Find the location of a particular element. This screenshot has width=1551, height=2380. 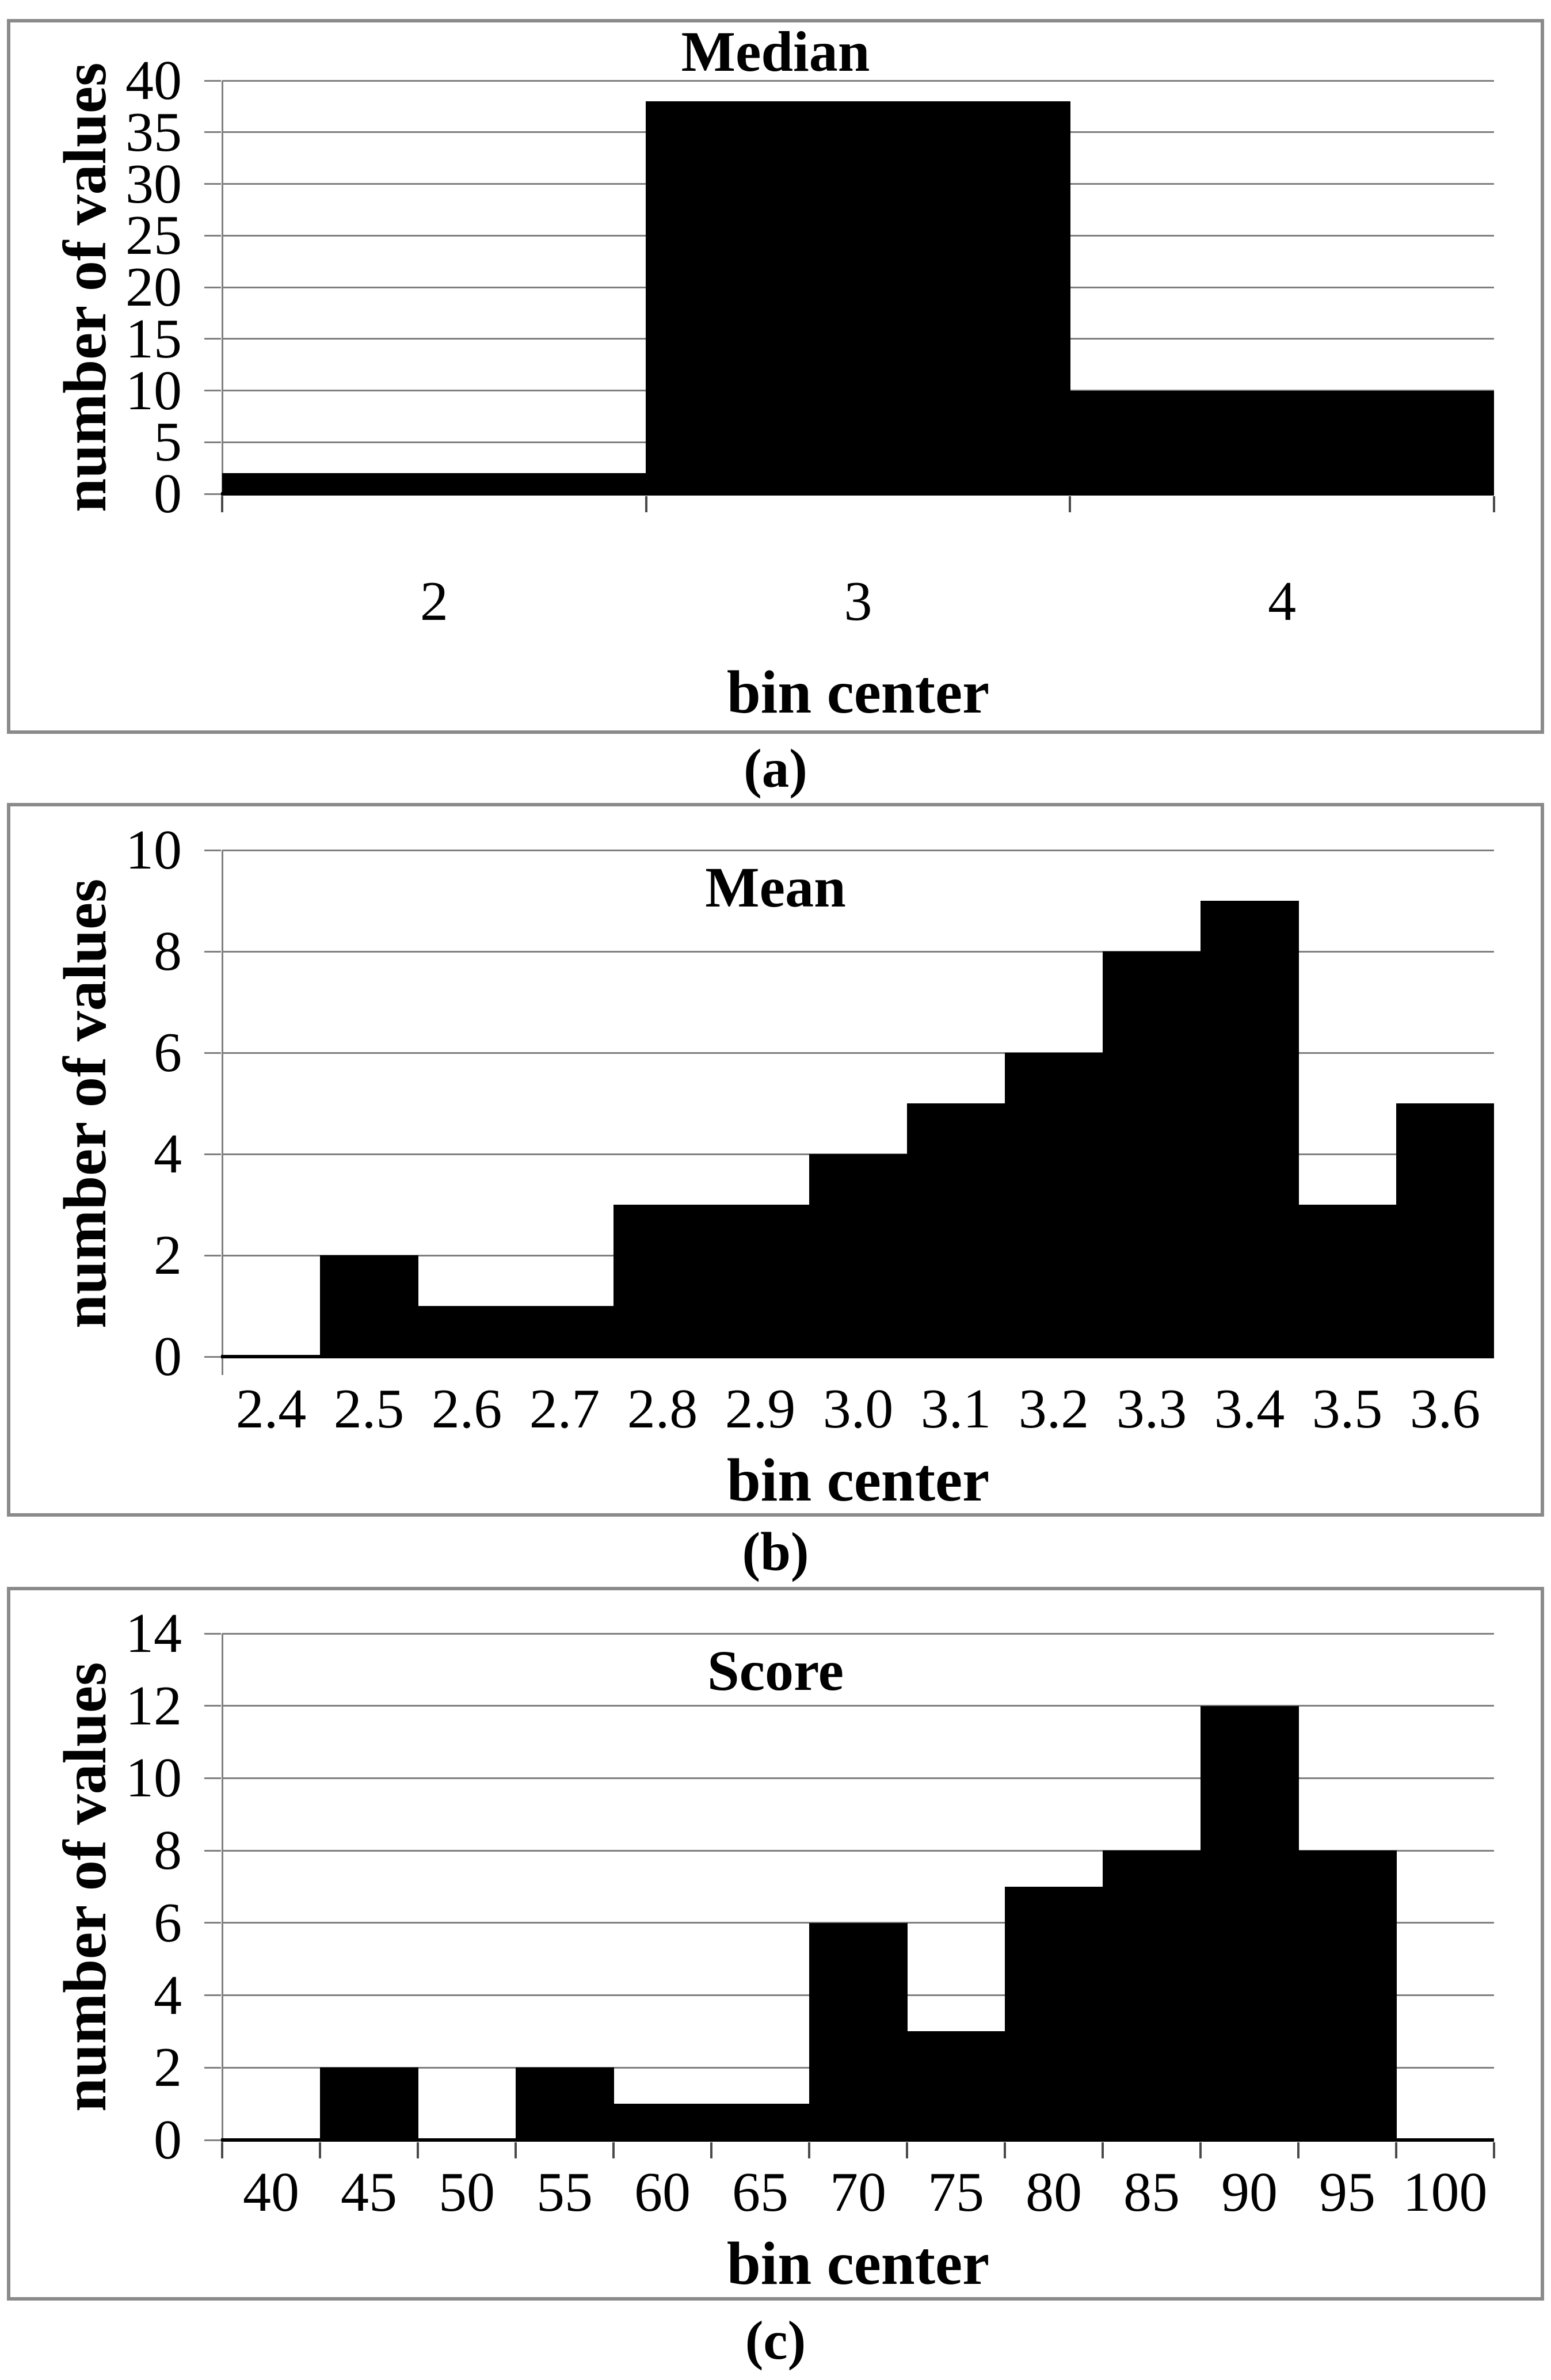

panel-label-b: (b) is located at coordinates (775, 1551).